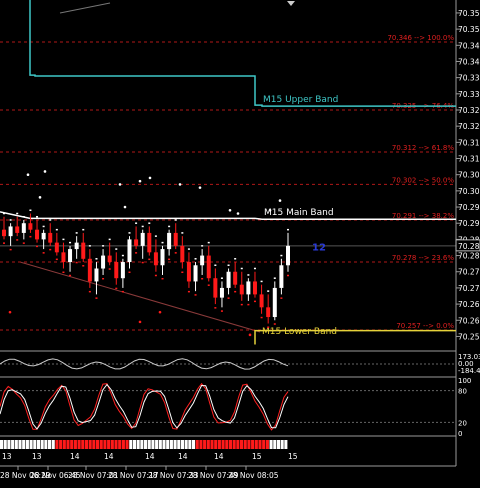 The height and width of the screenshot is (488, 480). What do you see at coordinates (469, 207) in the screenshot?
I see `price-tick-label: 70.295` at bounding box center [469, 207].